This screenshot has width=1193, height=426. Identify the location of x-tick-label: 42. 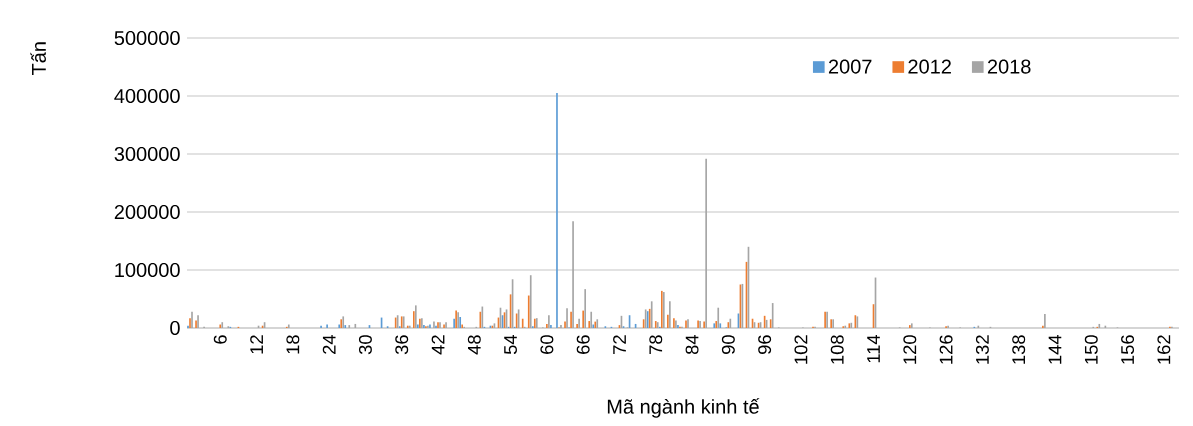
(438, 345).